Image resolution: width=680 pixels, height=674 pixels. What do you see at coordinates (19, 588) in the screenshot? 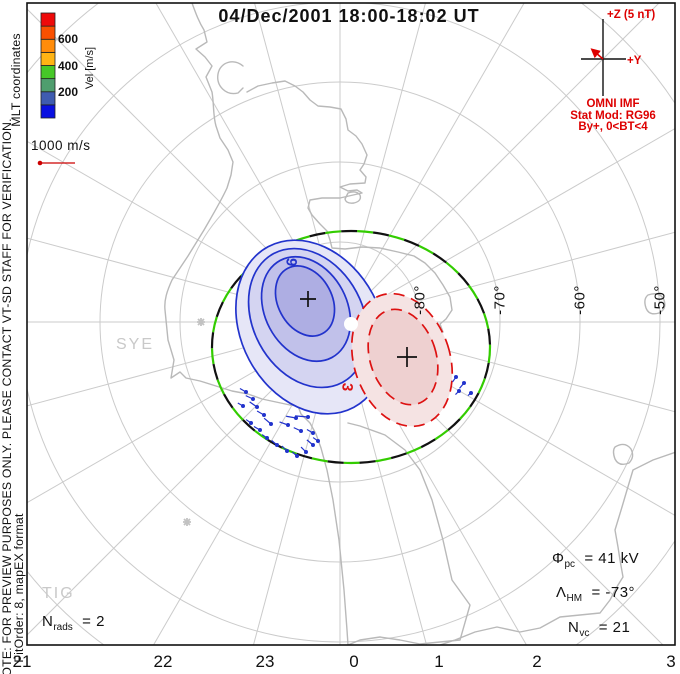
I see `fit-order-note: FitOrder: 8, mapEX format` at bounding box center [19, 588].